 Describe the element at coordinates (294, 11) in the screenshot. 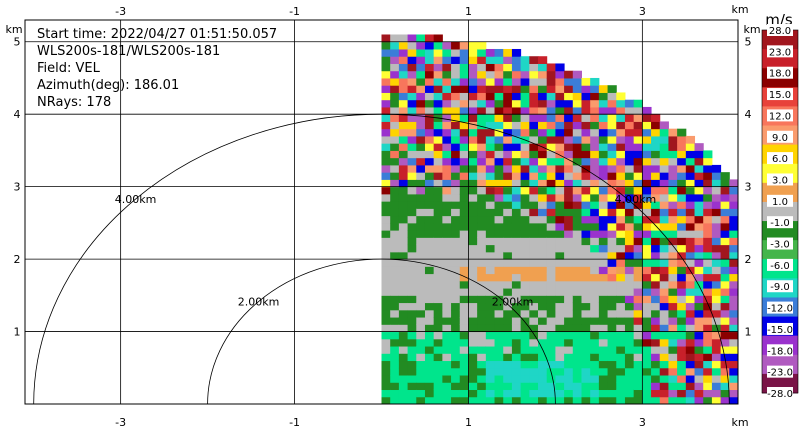

I see `x-tick-label-top: -1` at that location.